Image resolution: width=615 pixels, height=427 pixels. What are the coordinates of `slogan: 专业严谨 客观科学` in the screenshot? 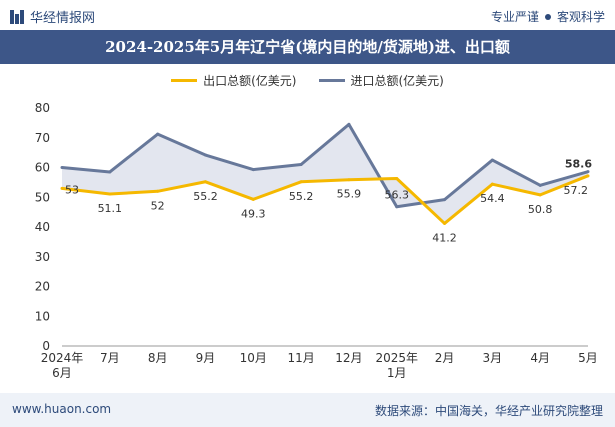 It's located at (548, 16).